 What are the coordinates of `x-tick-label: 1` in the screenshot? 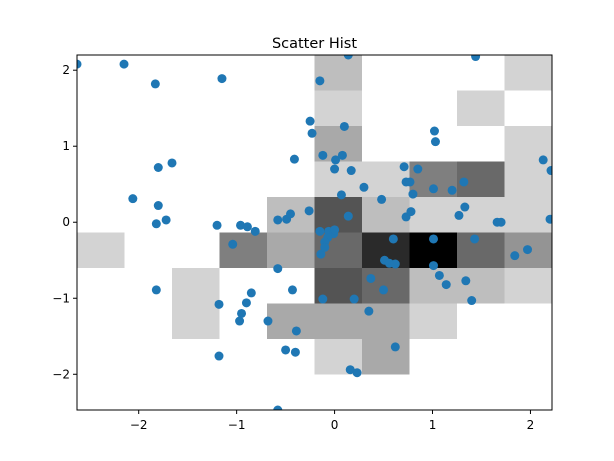 It's located at (433, 425).